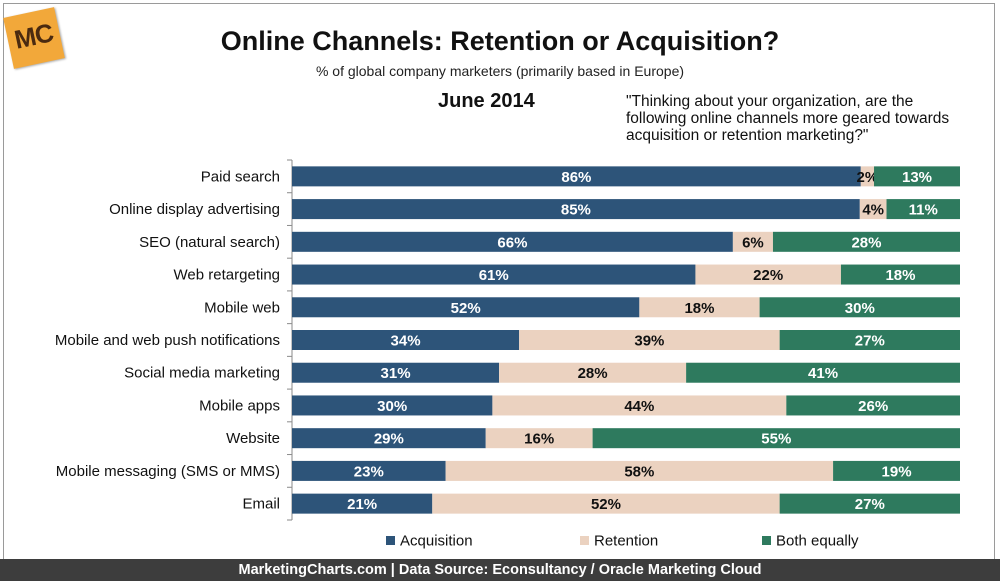 This screenshot has height=585, width=1000. I want to click on data-label: 41%, so click(823, 373).